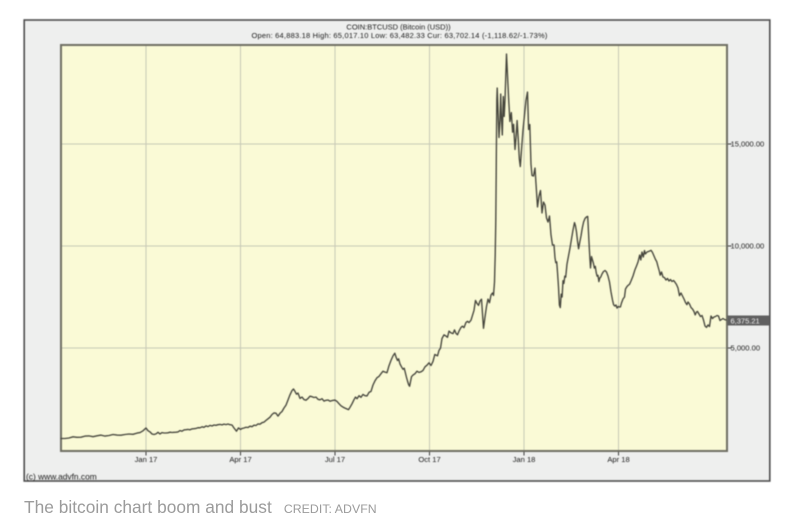 The width and height of the screenshot is (800, 529). I want to click on svg-text: 6,375.21, so click(745, 320).